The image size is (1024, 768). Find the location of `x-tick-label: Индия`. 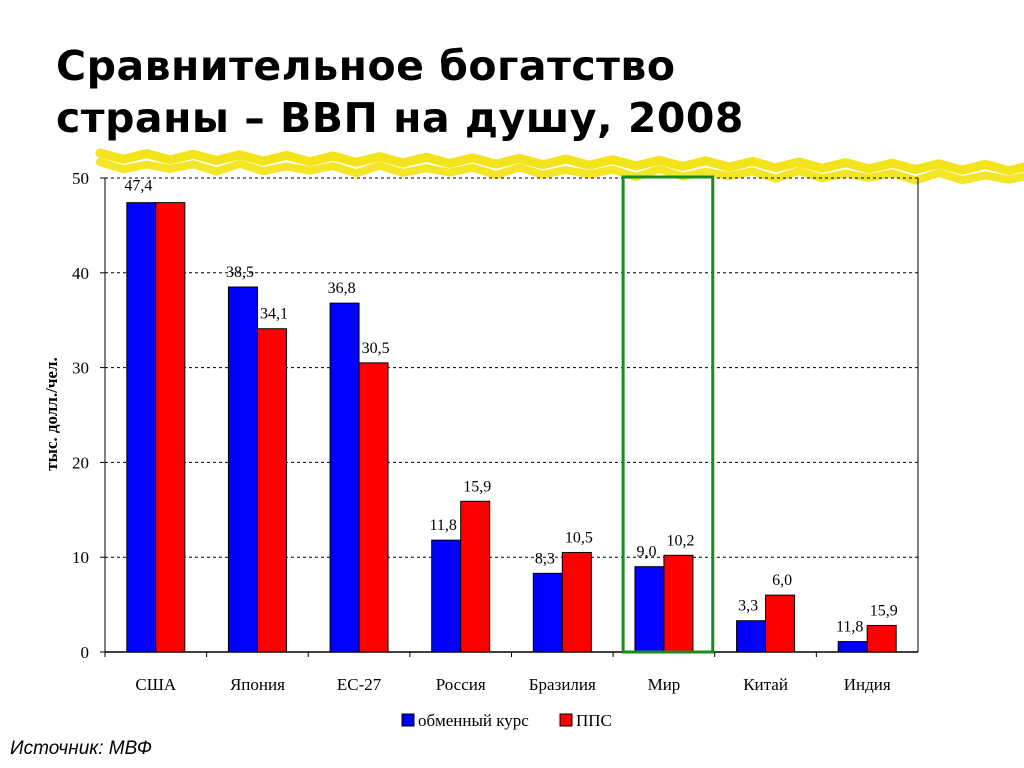

x-tick-label: Индия is located at coordinates (867, 684).